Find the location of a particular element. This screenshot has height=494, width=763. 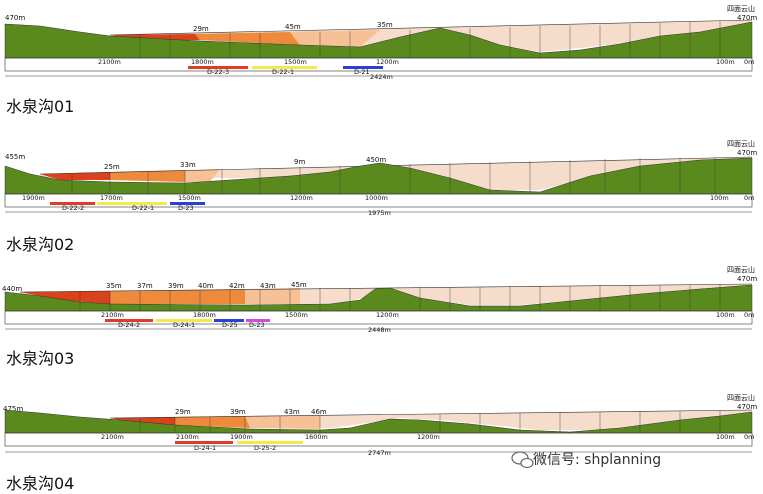

total-distance-label: 1975m is located at coordinates (379, 213).